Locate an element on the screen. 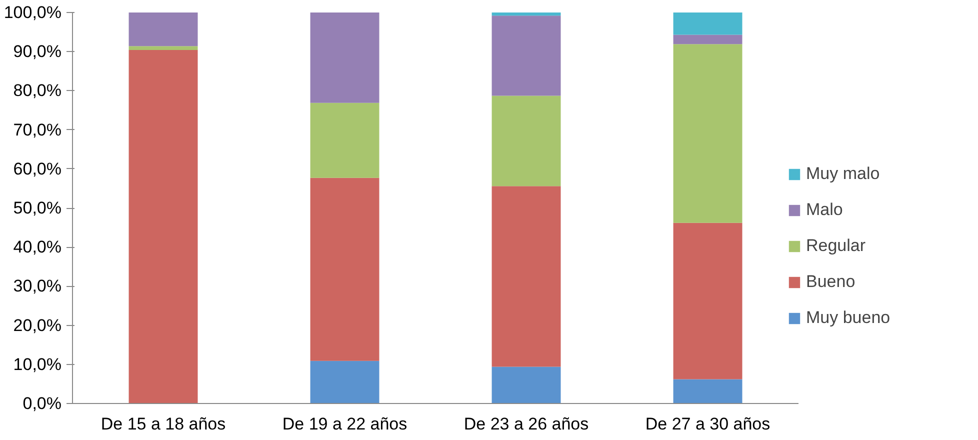  legend-label: Regular is located at coordinates (836, 246).